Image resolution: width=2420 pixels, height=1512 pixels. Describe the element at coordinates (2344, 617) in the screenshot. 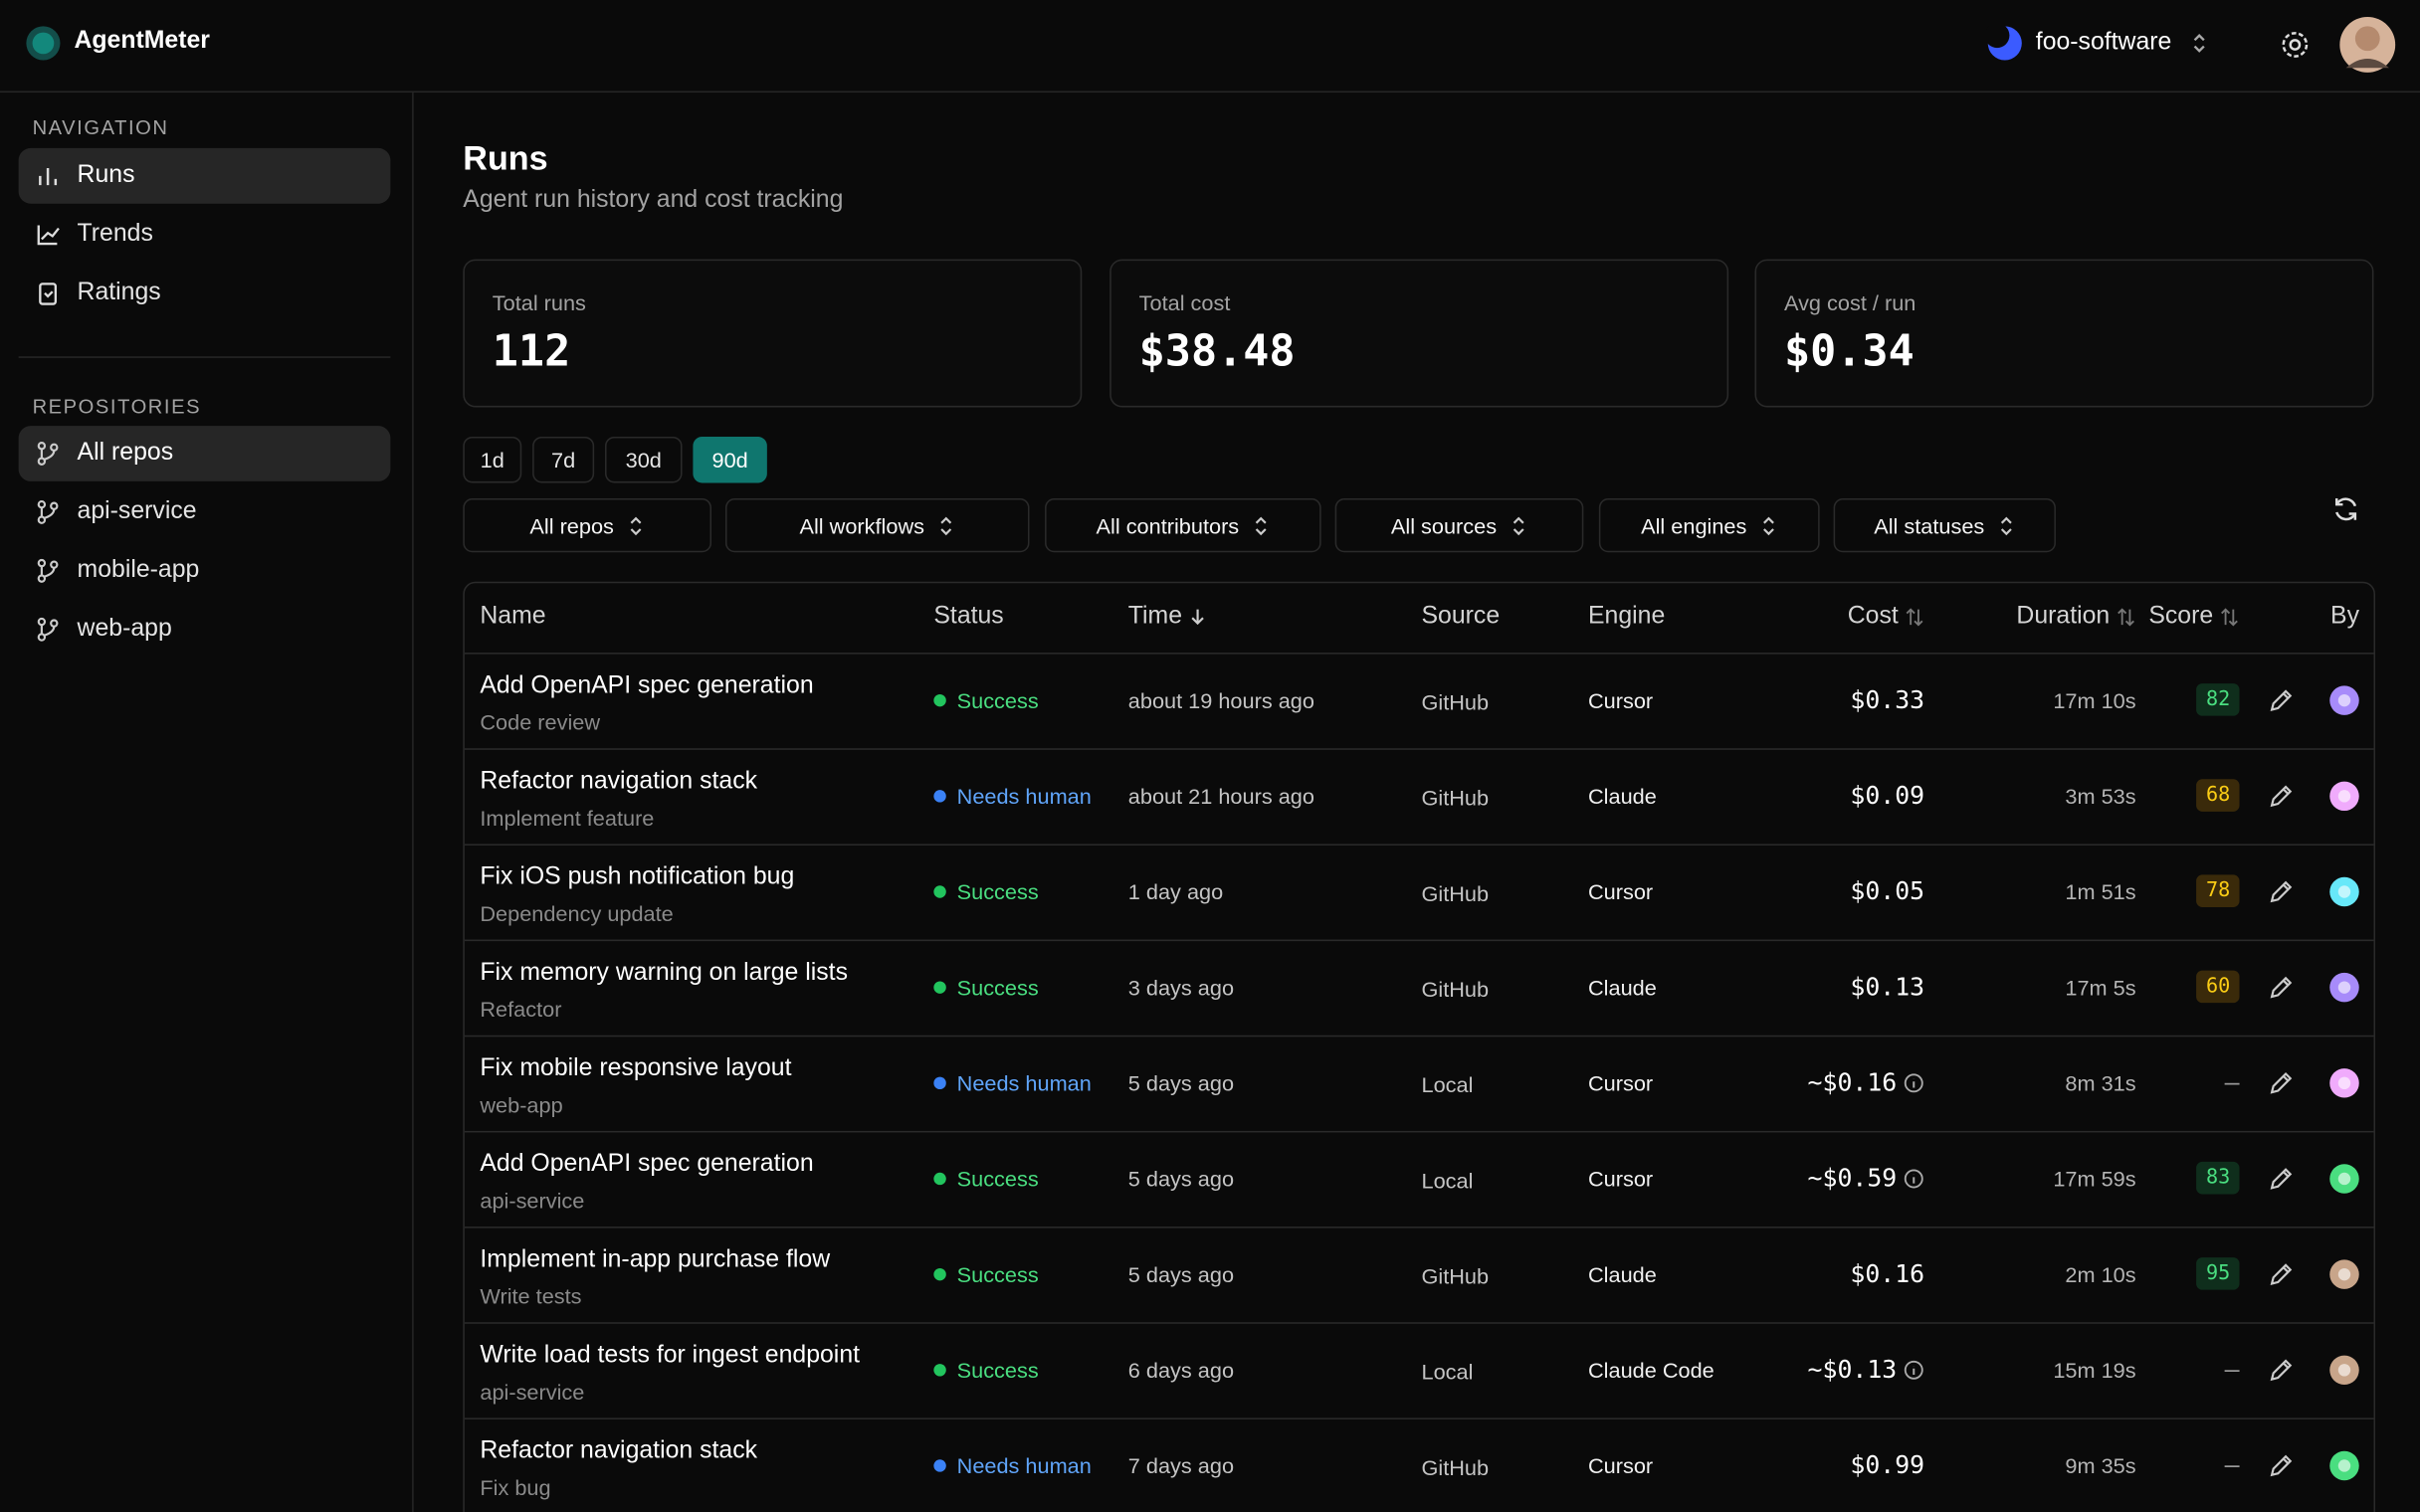

I see `column-header: By` at that location.